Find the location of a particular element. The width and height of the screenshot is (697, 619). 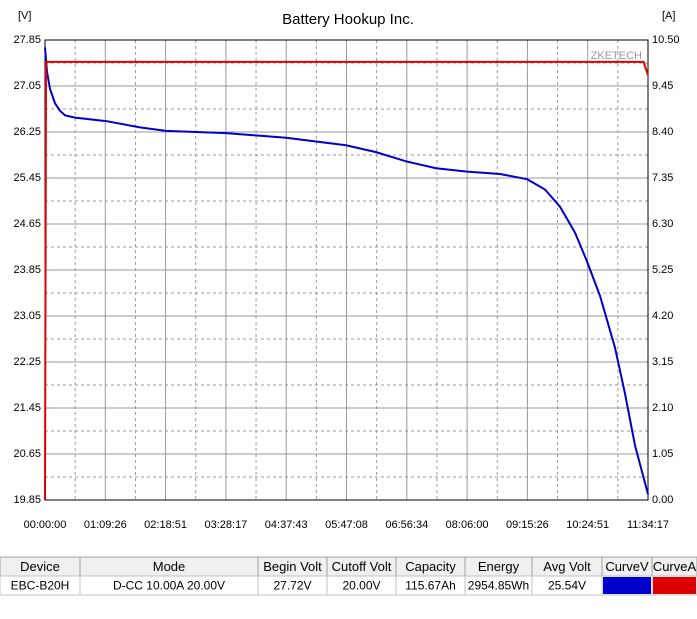

y-axis-label: [V] is located at coordinates (24, 16).